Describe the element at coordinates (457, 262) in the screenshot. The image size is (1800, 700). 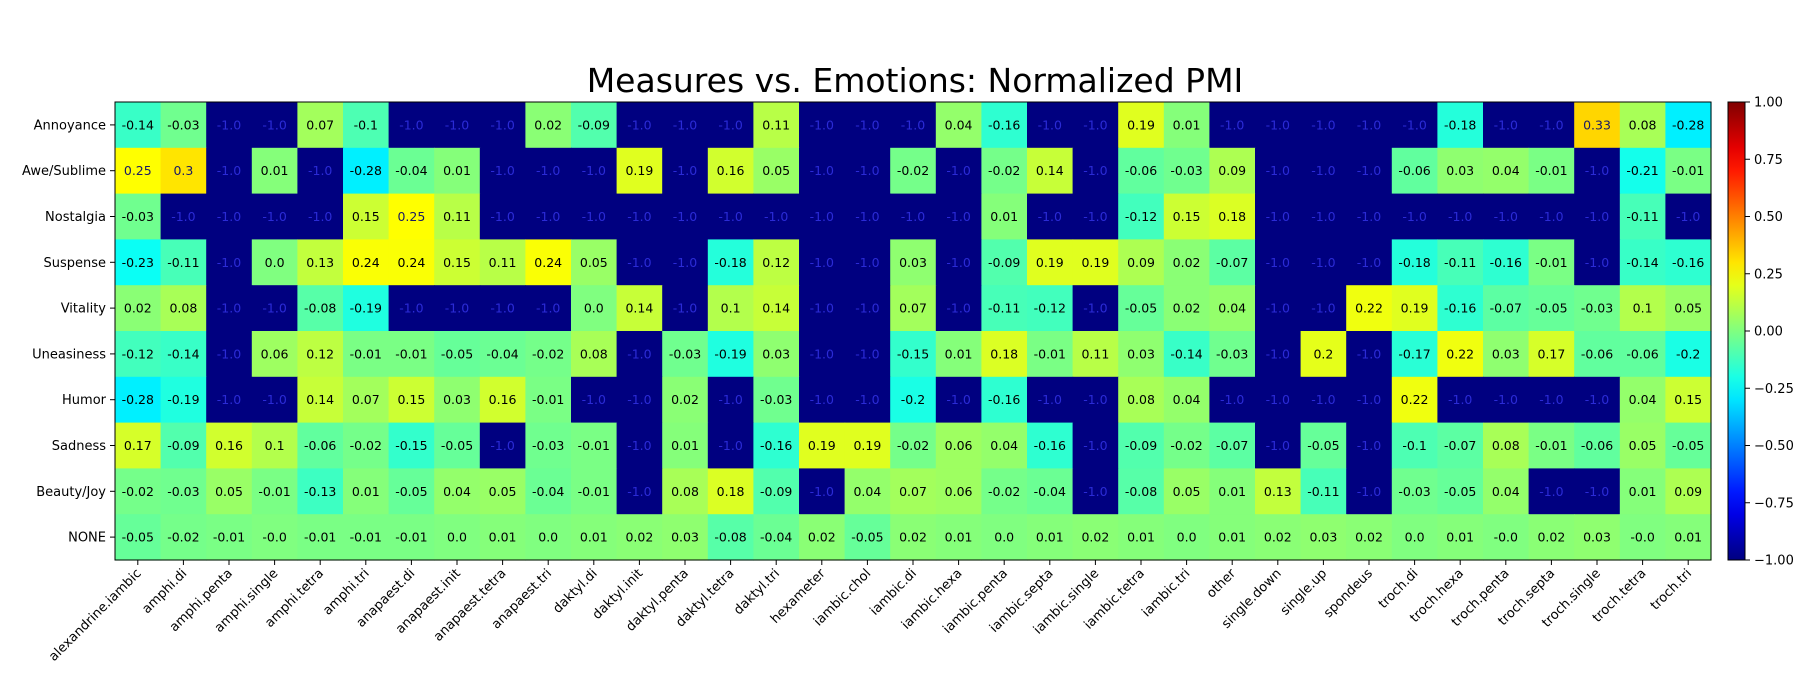
I see `heatmap-cell-label: 0.15` at that location.